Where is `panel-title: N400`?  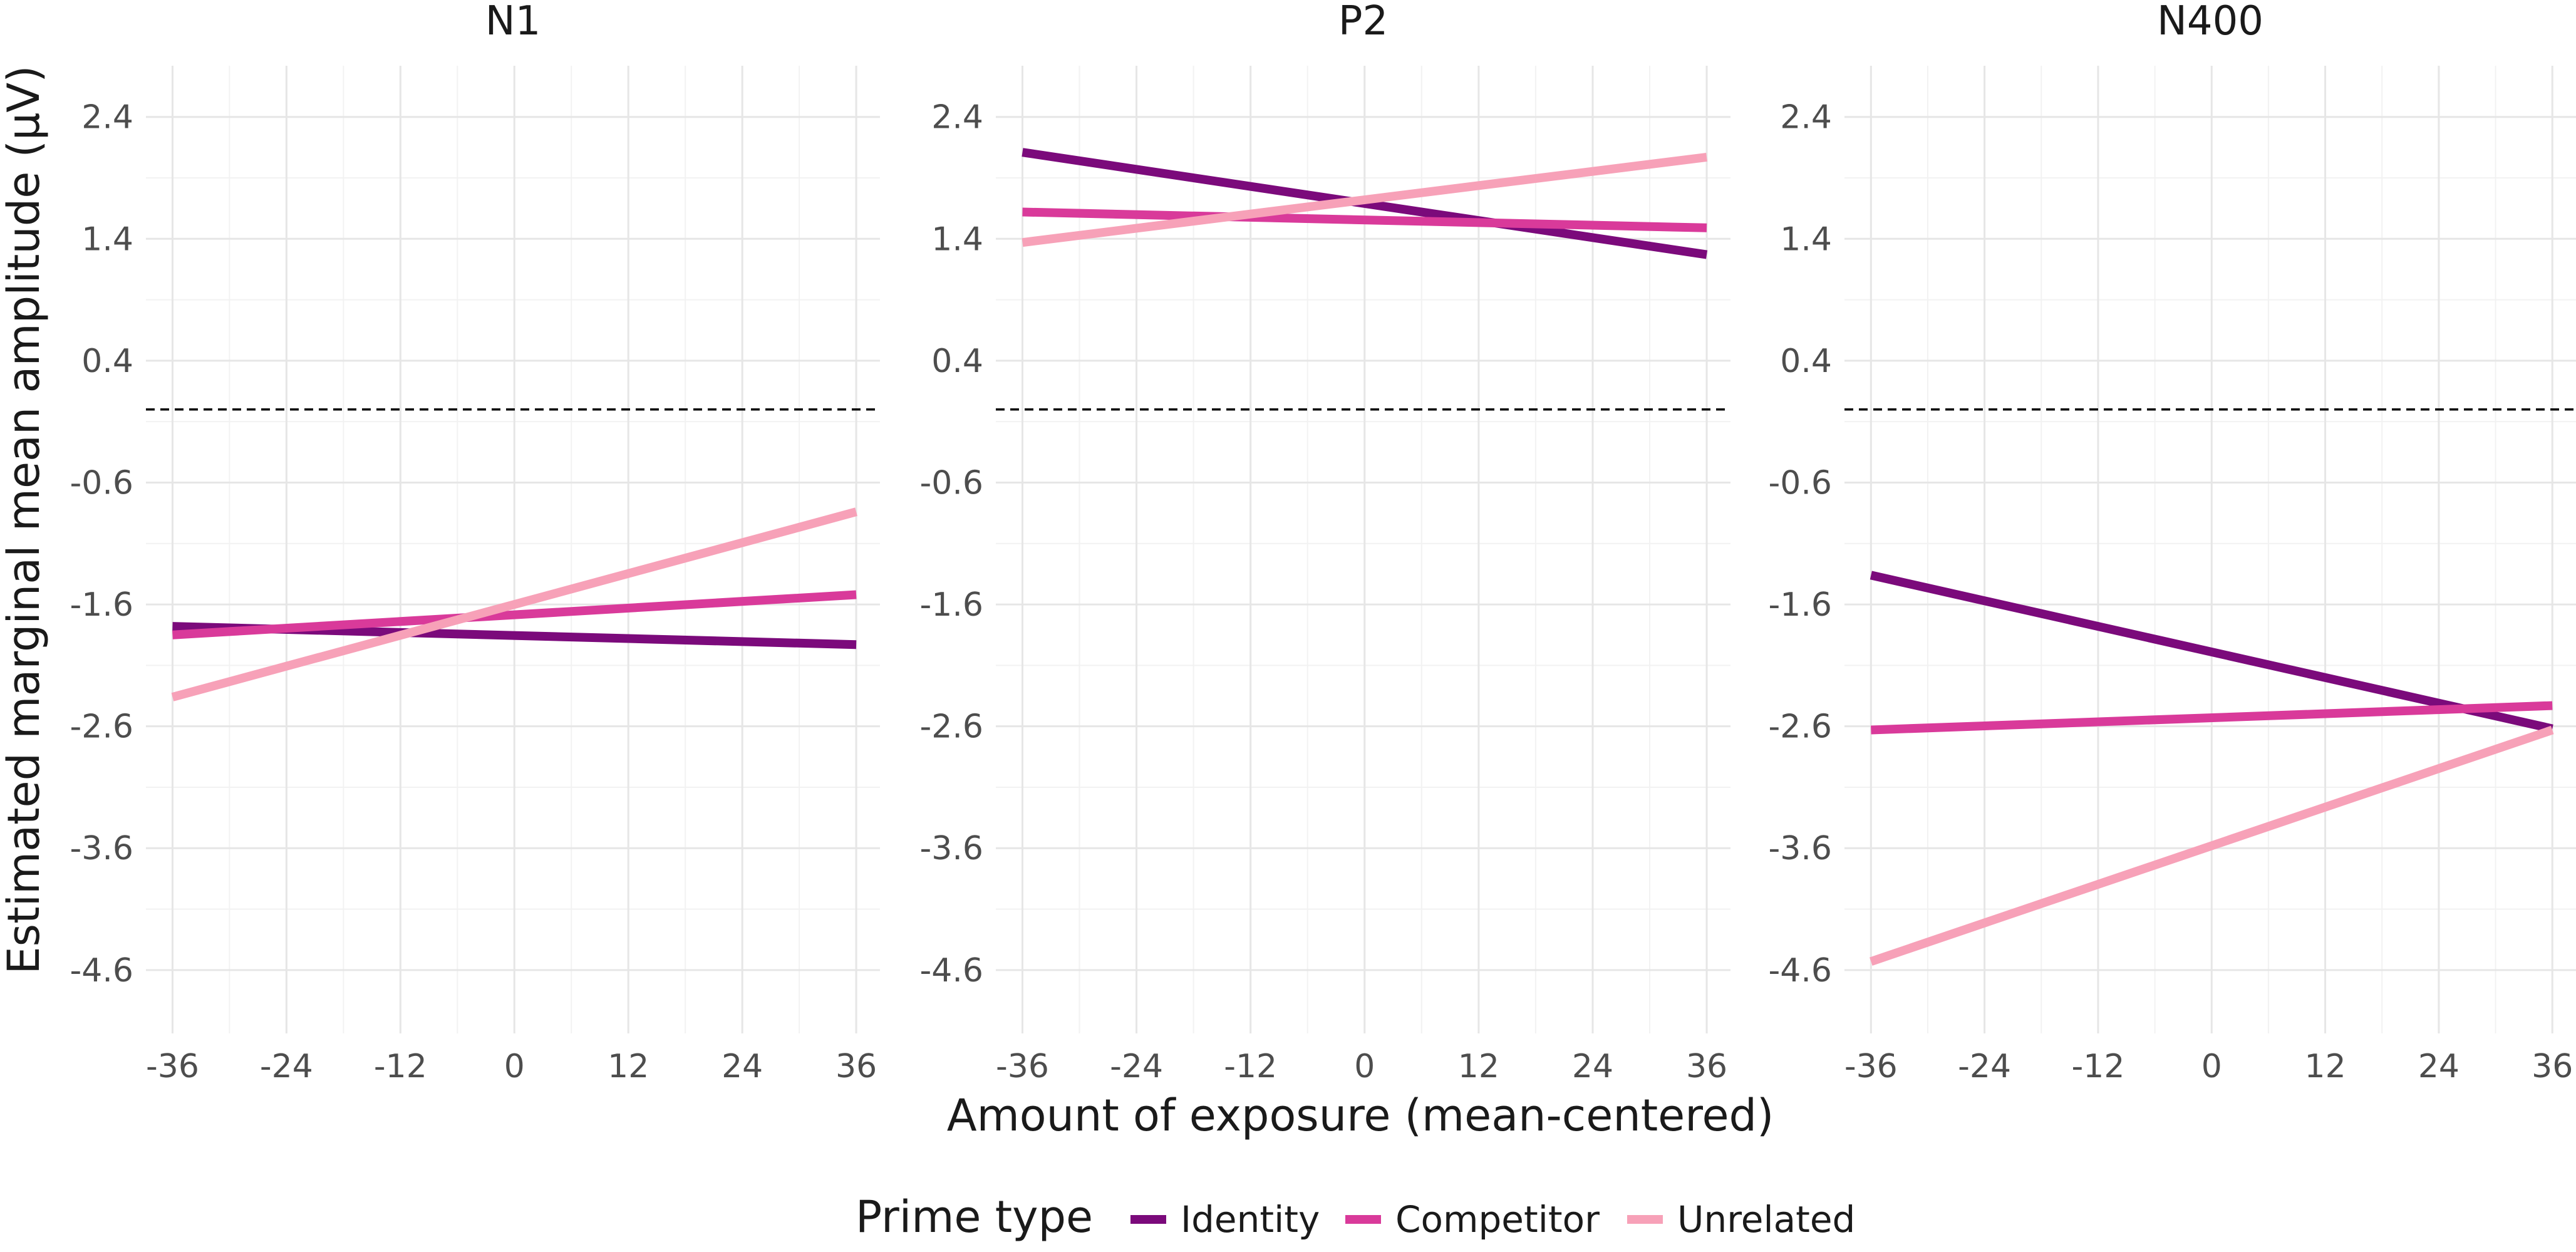
panel-title: N400 is located at coordinates (2210, 22).